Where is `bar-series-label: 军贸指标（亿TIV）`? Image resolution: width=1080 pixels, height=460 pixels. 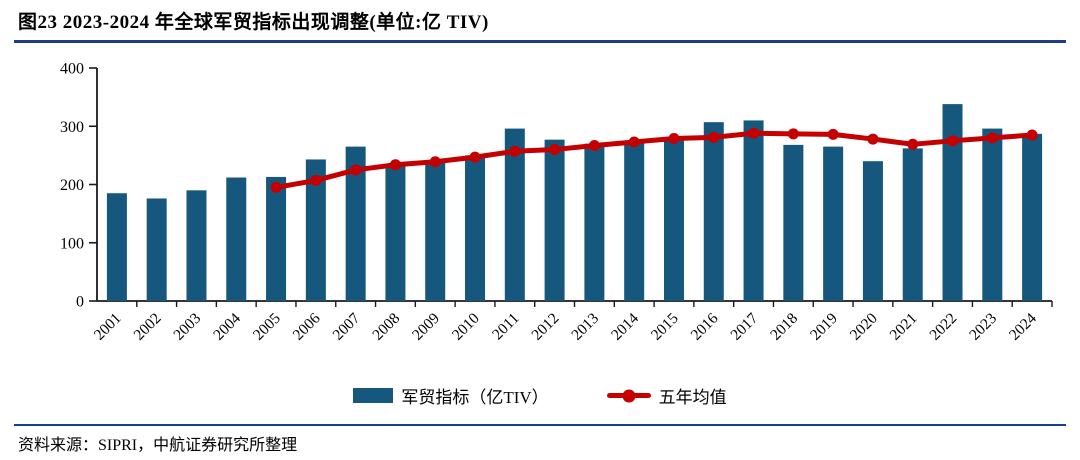 bar-series-label: 军贸指标（亿TIV） is located at coordinates (475, 397).